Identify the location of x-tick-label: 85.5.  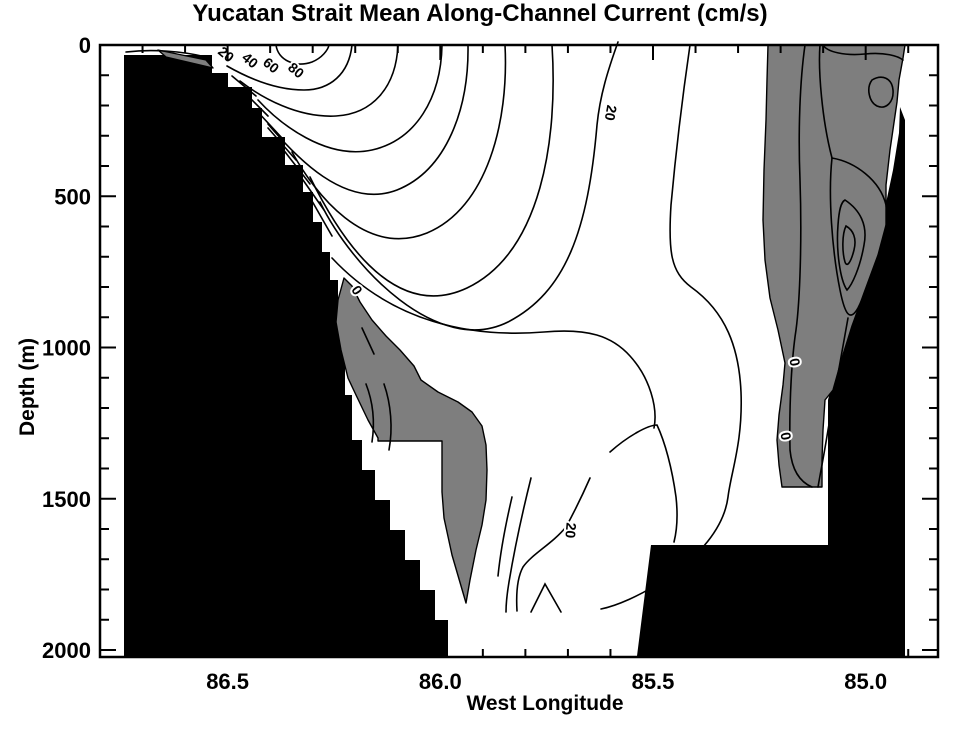
(653, 681).